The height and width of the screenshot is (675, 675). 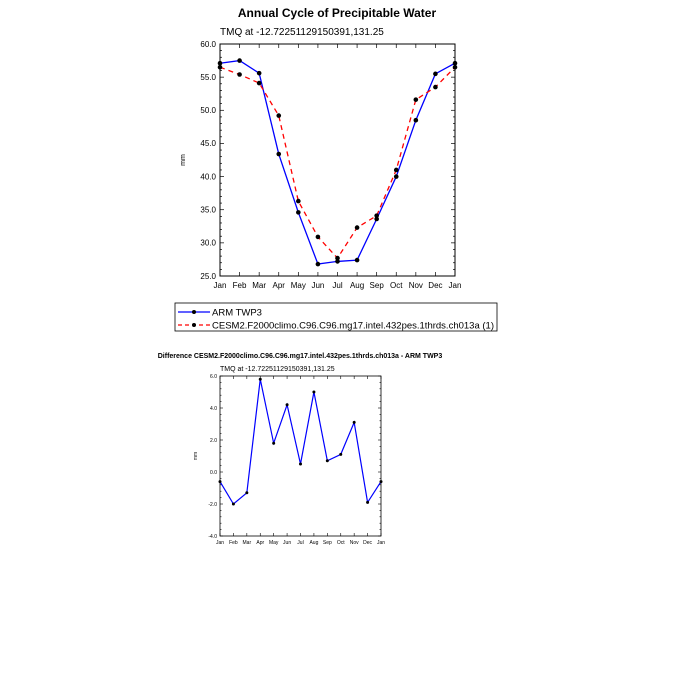 What do you see at coordinates (337, 285) in the screenshot?
I see `chart1-xtick-label: Jul` at bounding box center [337, 285].